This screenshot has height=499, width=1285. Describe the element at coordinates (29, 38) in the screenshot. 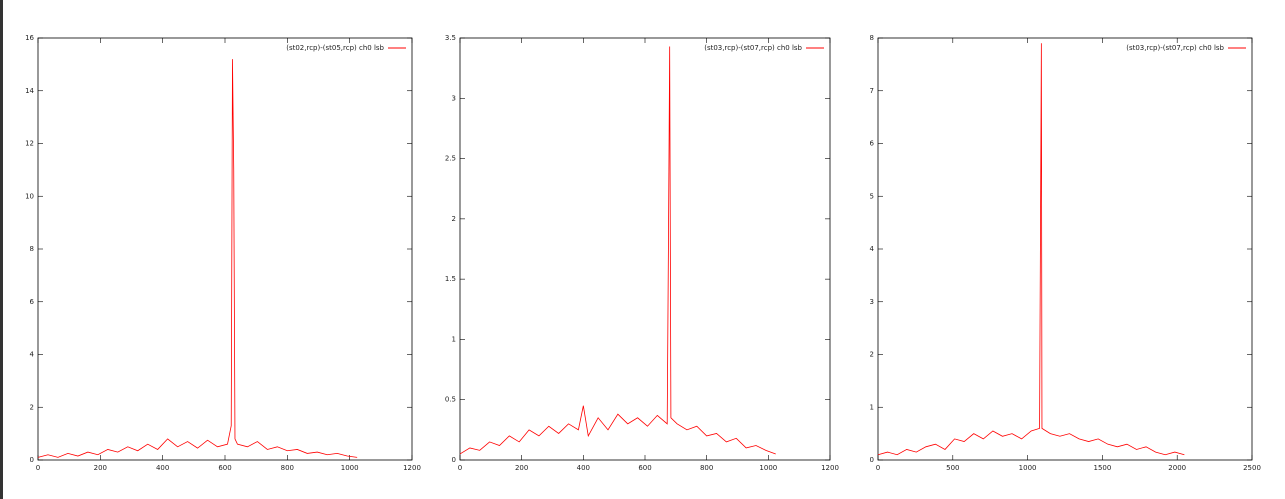

I see `y-tick-label: 16` at that location.